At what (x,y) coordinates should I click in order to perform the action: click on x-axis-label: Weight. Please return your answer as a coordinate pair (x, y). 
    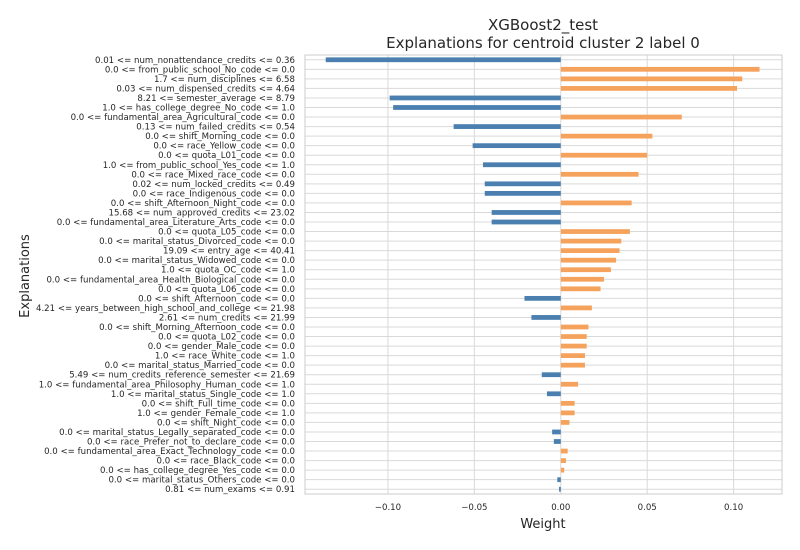
    Looking at the image, I should click on (542, 524).